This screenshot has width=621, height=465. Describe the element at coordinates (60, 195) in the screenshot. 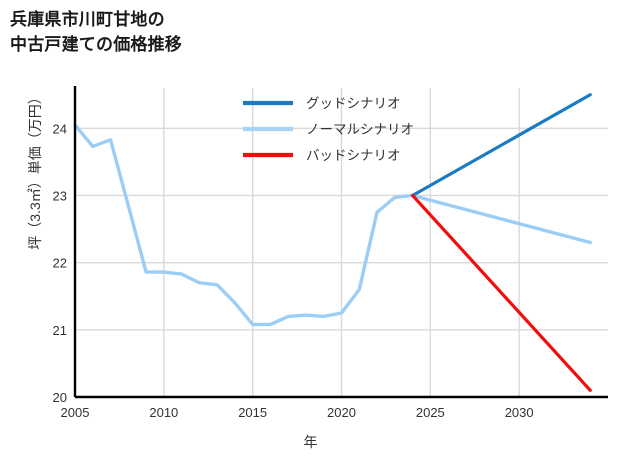

I see `y-tick-label: 23` at that location.